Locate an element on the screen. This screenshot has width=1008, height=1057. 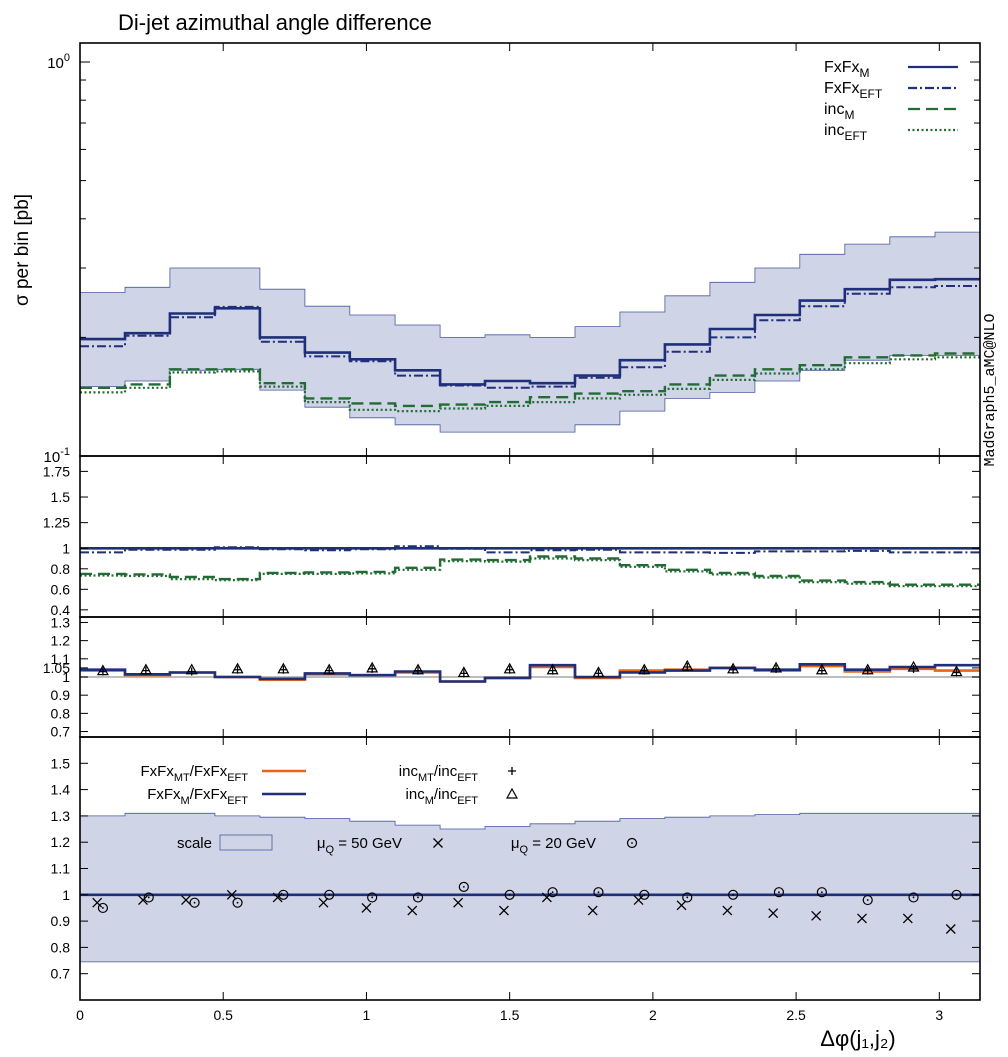
legend-ratio3-scale-label: scale is located at coordinates (194, 843).